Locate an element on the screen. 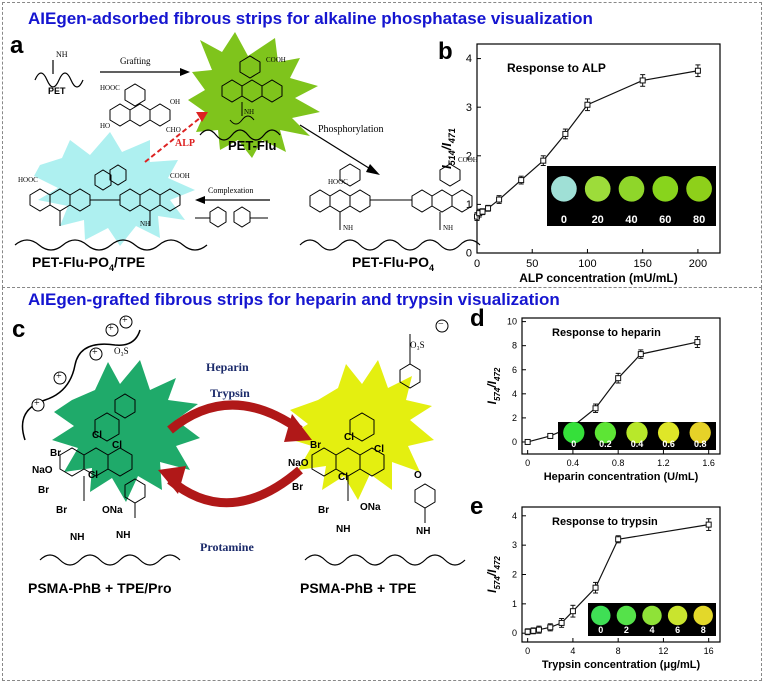 The width and height of the screenshot is (764, 682). cycle-arrow-top is located at coordinates (235, 417).